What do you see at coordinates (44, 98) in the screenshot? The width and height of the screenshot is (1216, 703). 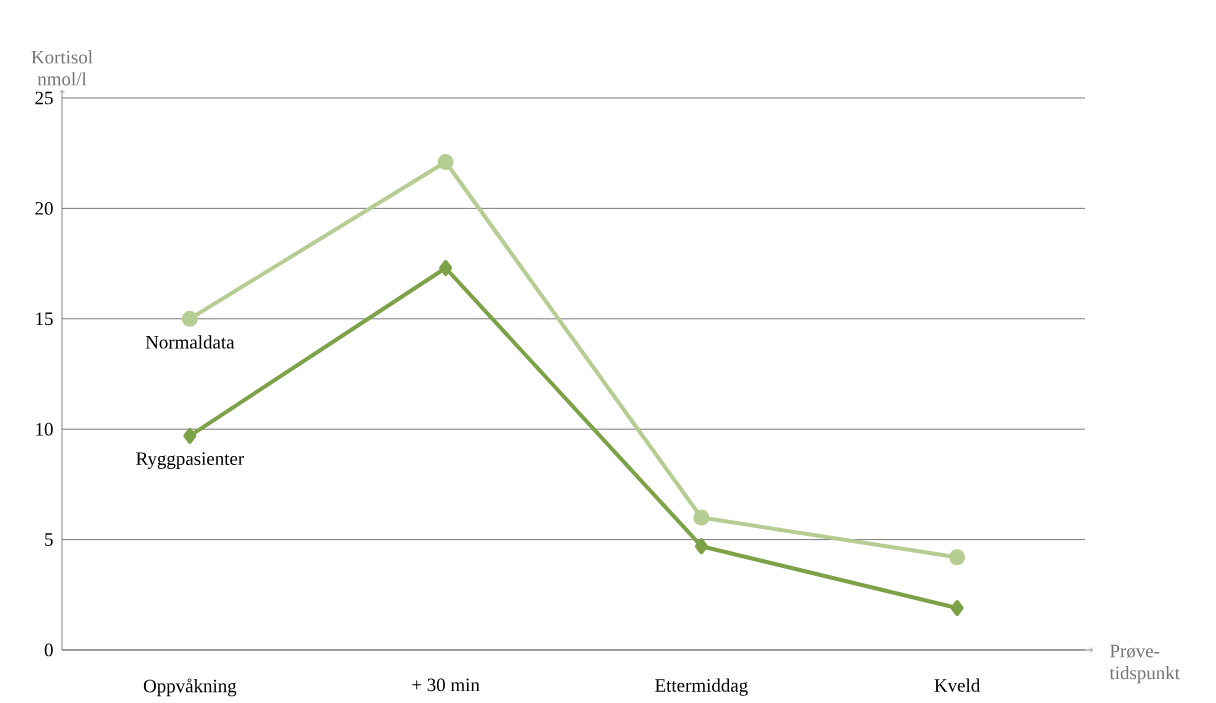 I see `y-tick-label: 25` at bounding box center [44, 98].